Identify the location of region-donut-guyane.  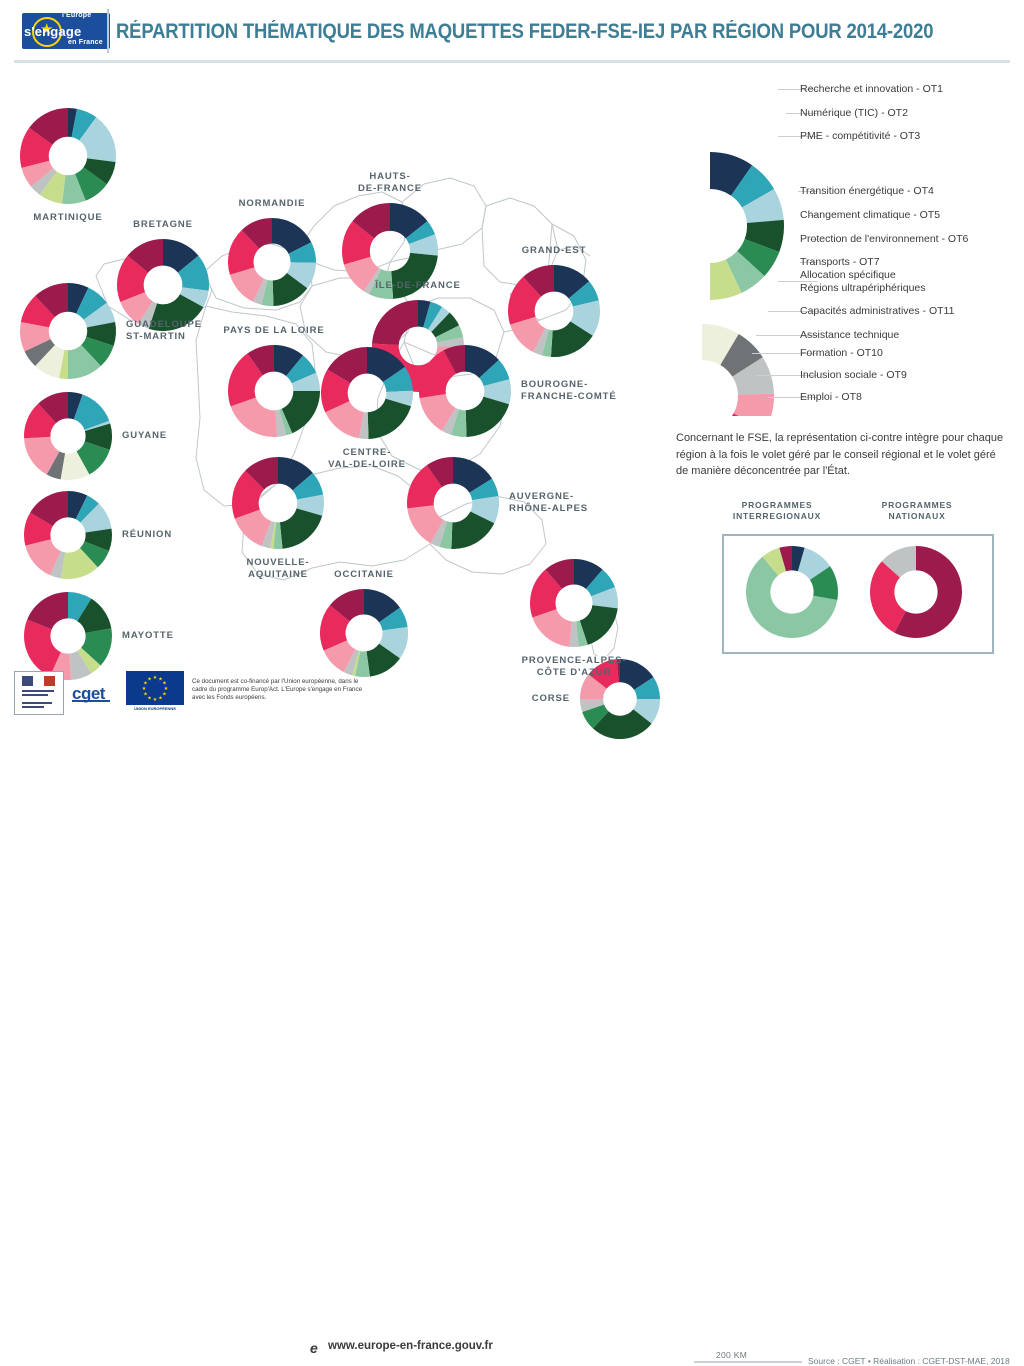
(68, 436).